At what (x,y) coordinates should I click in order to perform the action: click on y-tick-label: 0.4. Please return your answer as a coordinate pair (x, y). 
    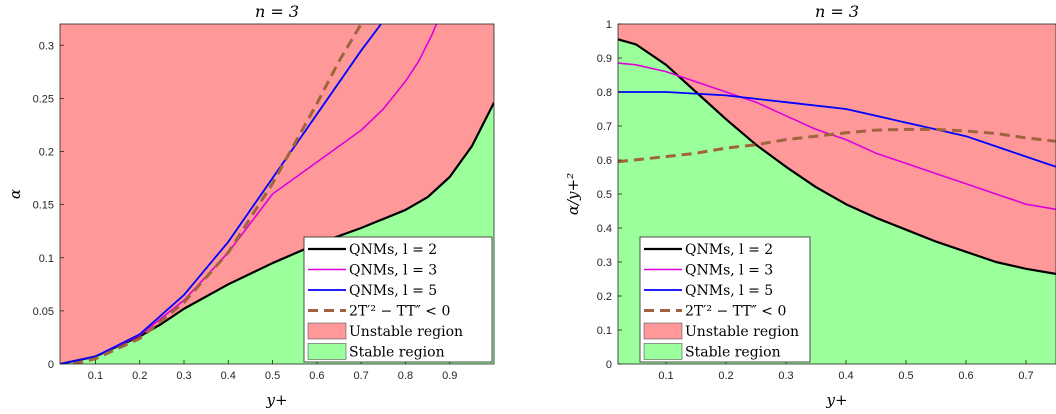
    Looking at the image, I should click on (604, 229).